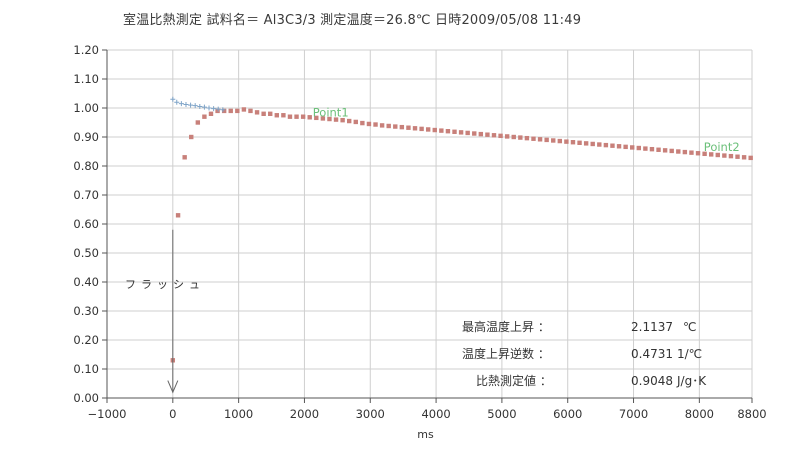  Describe the element at coordinates (86, 398) in the screenshot. I see `y-tick-label: 0.00` at that location.